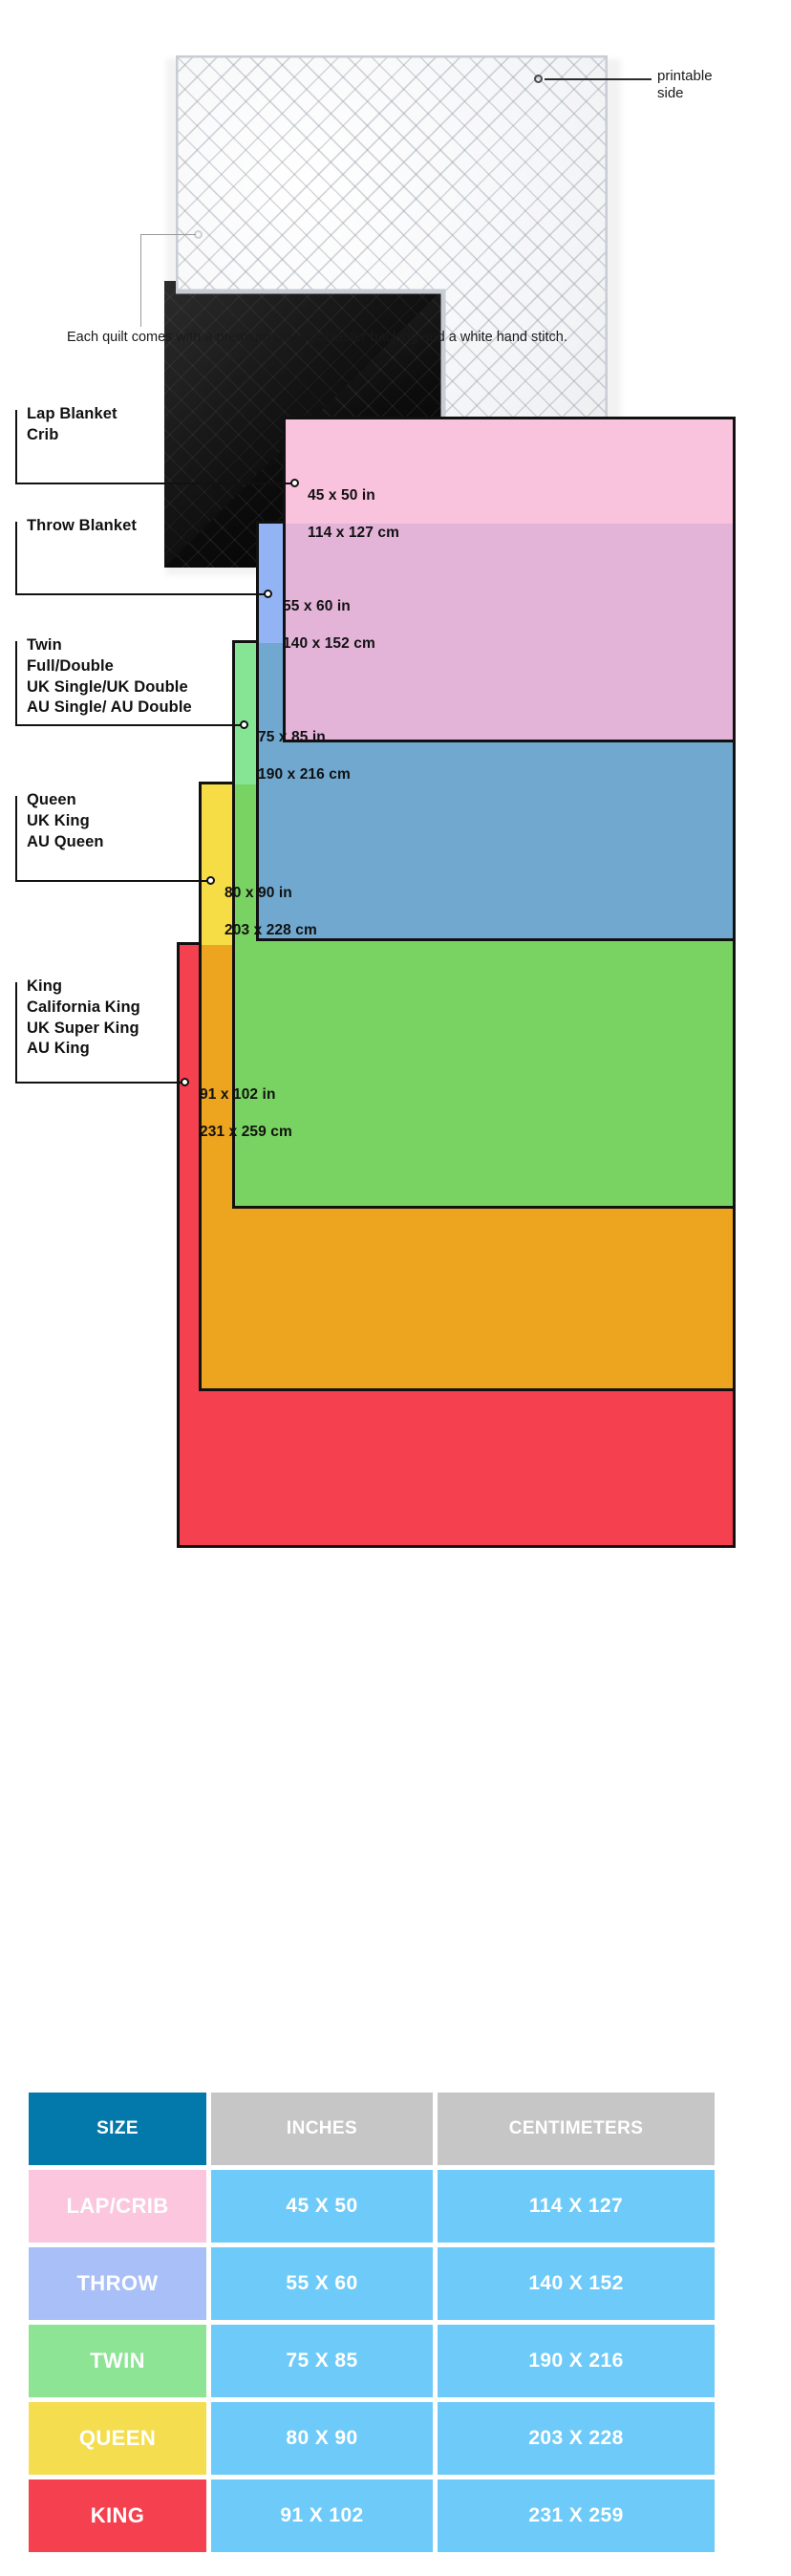 The width and height of the screenshot is (791, 2576). What do you see at coordinates (576, 2283) in the screenshot?
I see `table-cell-cm-throw: 140 X 152` at bounding box center [576, 2283].